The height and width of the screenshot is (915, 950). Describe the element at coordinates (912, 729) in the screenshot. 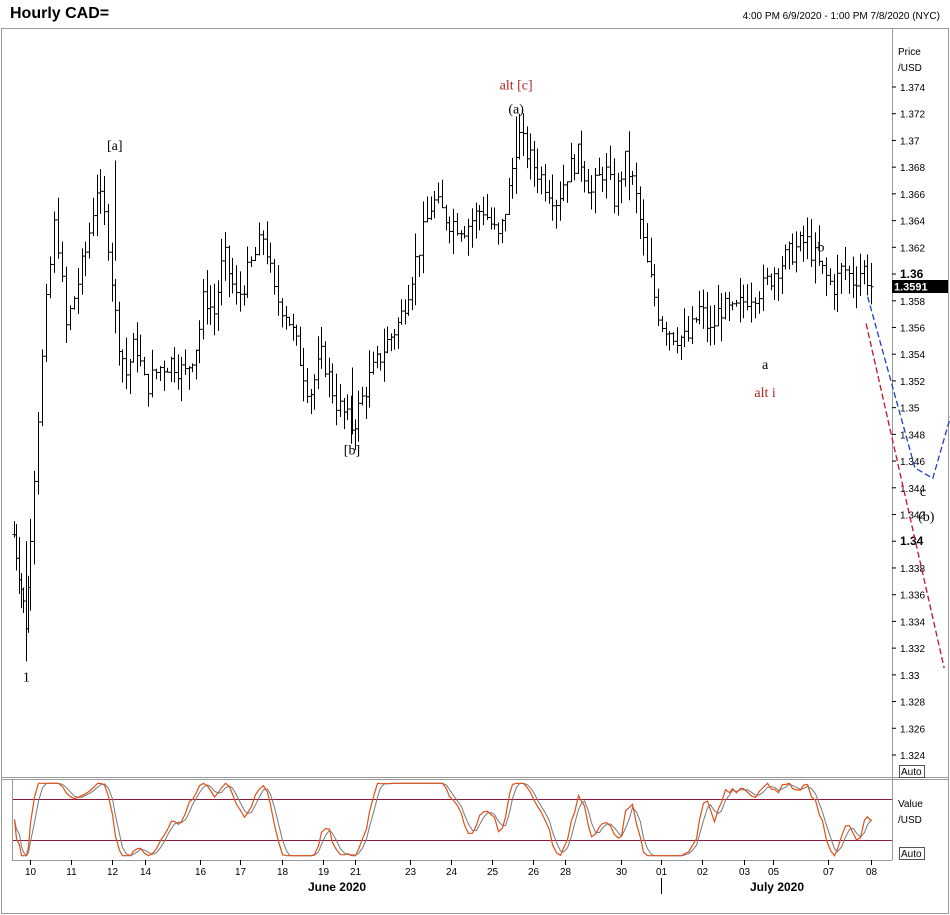

I see `y-tick-label: 1.326` at that location.